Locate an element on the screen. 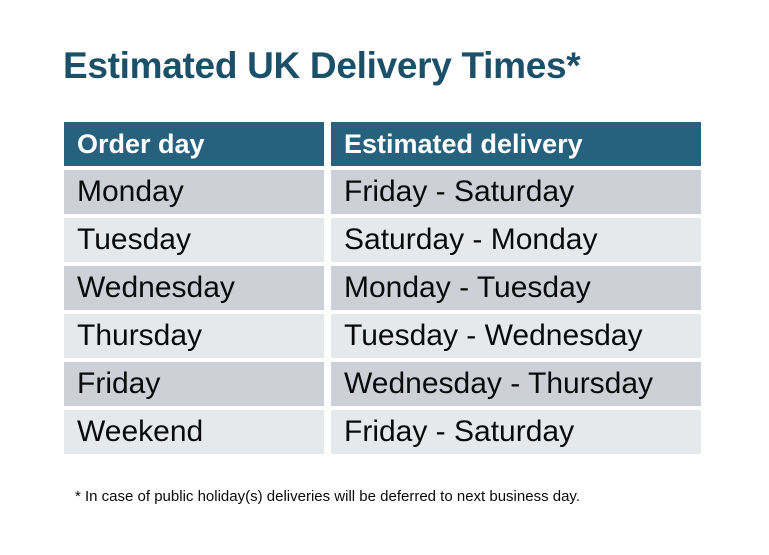 Image resolution: width=769 pixels, height=555 pixels. table-row: Tuesday Saturday - Monday is located at coordinates (382, 240).